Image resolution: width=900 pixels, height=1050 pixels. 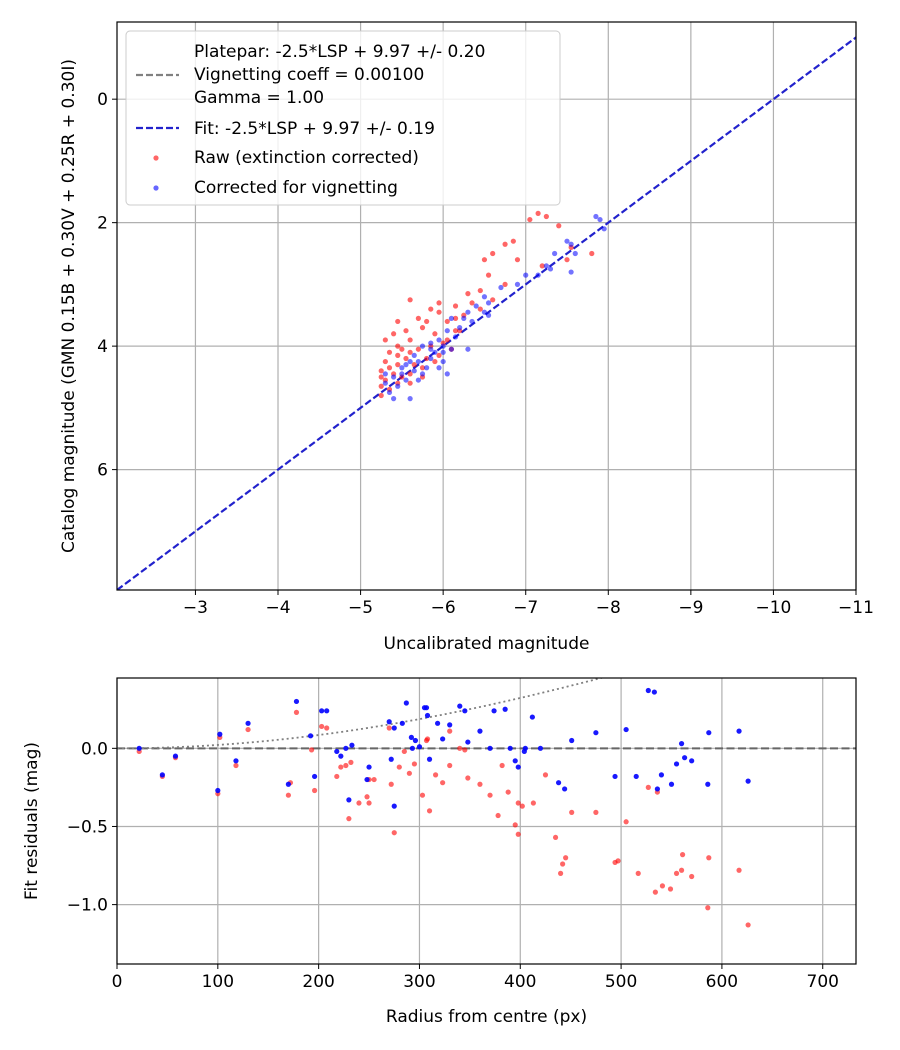 I want to click on magnitude-plot-xtick-label: −3, so click(x=195, y=608).